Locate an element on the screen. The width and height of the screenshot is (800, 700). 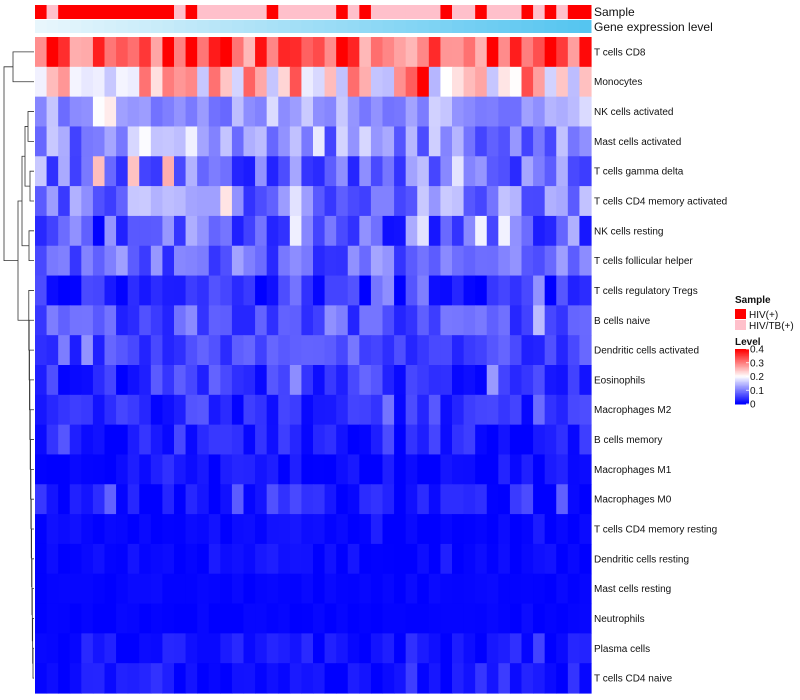
row-label: Monocytes is located at coordinates (618, 82).